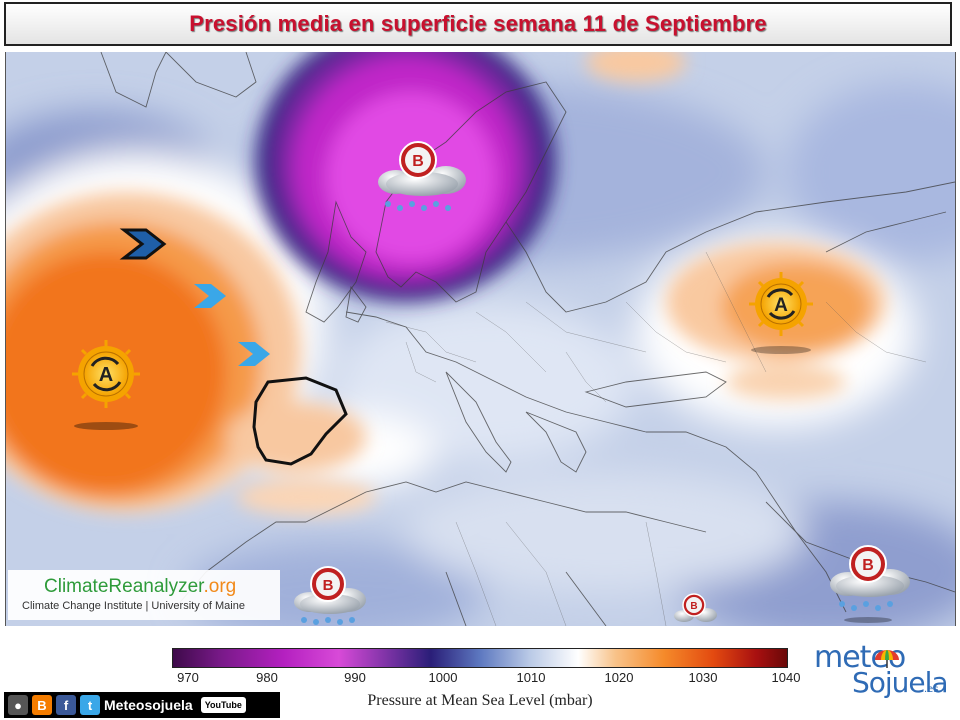 This screenshot has height=720, width=960. Describe the element at coordinates (786, 677) in the screenshot. I see `colorbar-tick: 1040` at that location.